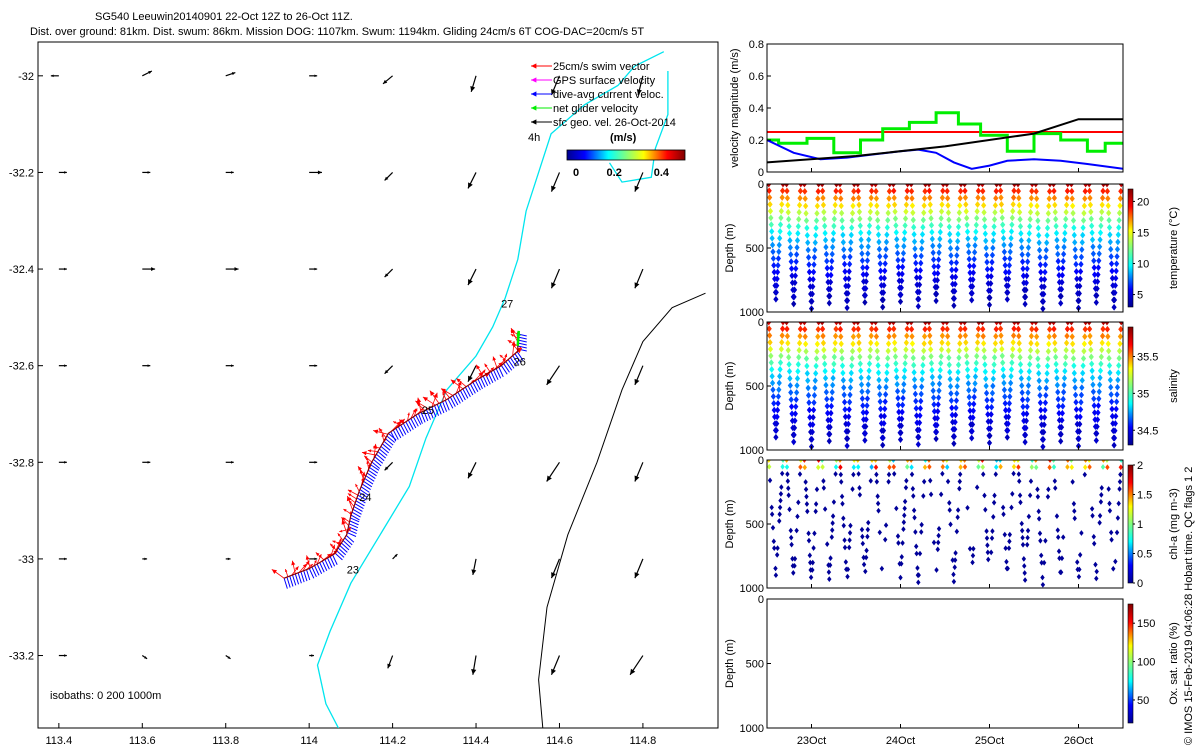 Image resolution: width=1200 pixels, height=755 pixels. I want to click on colorbar-tick-label: 1.5, so click(1144, 496).